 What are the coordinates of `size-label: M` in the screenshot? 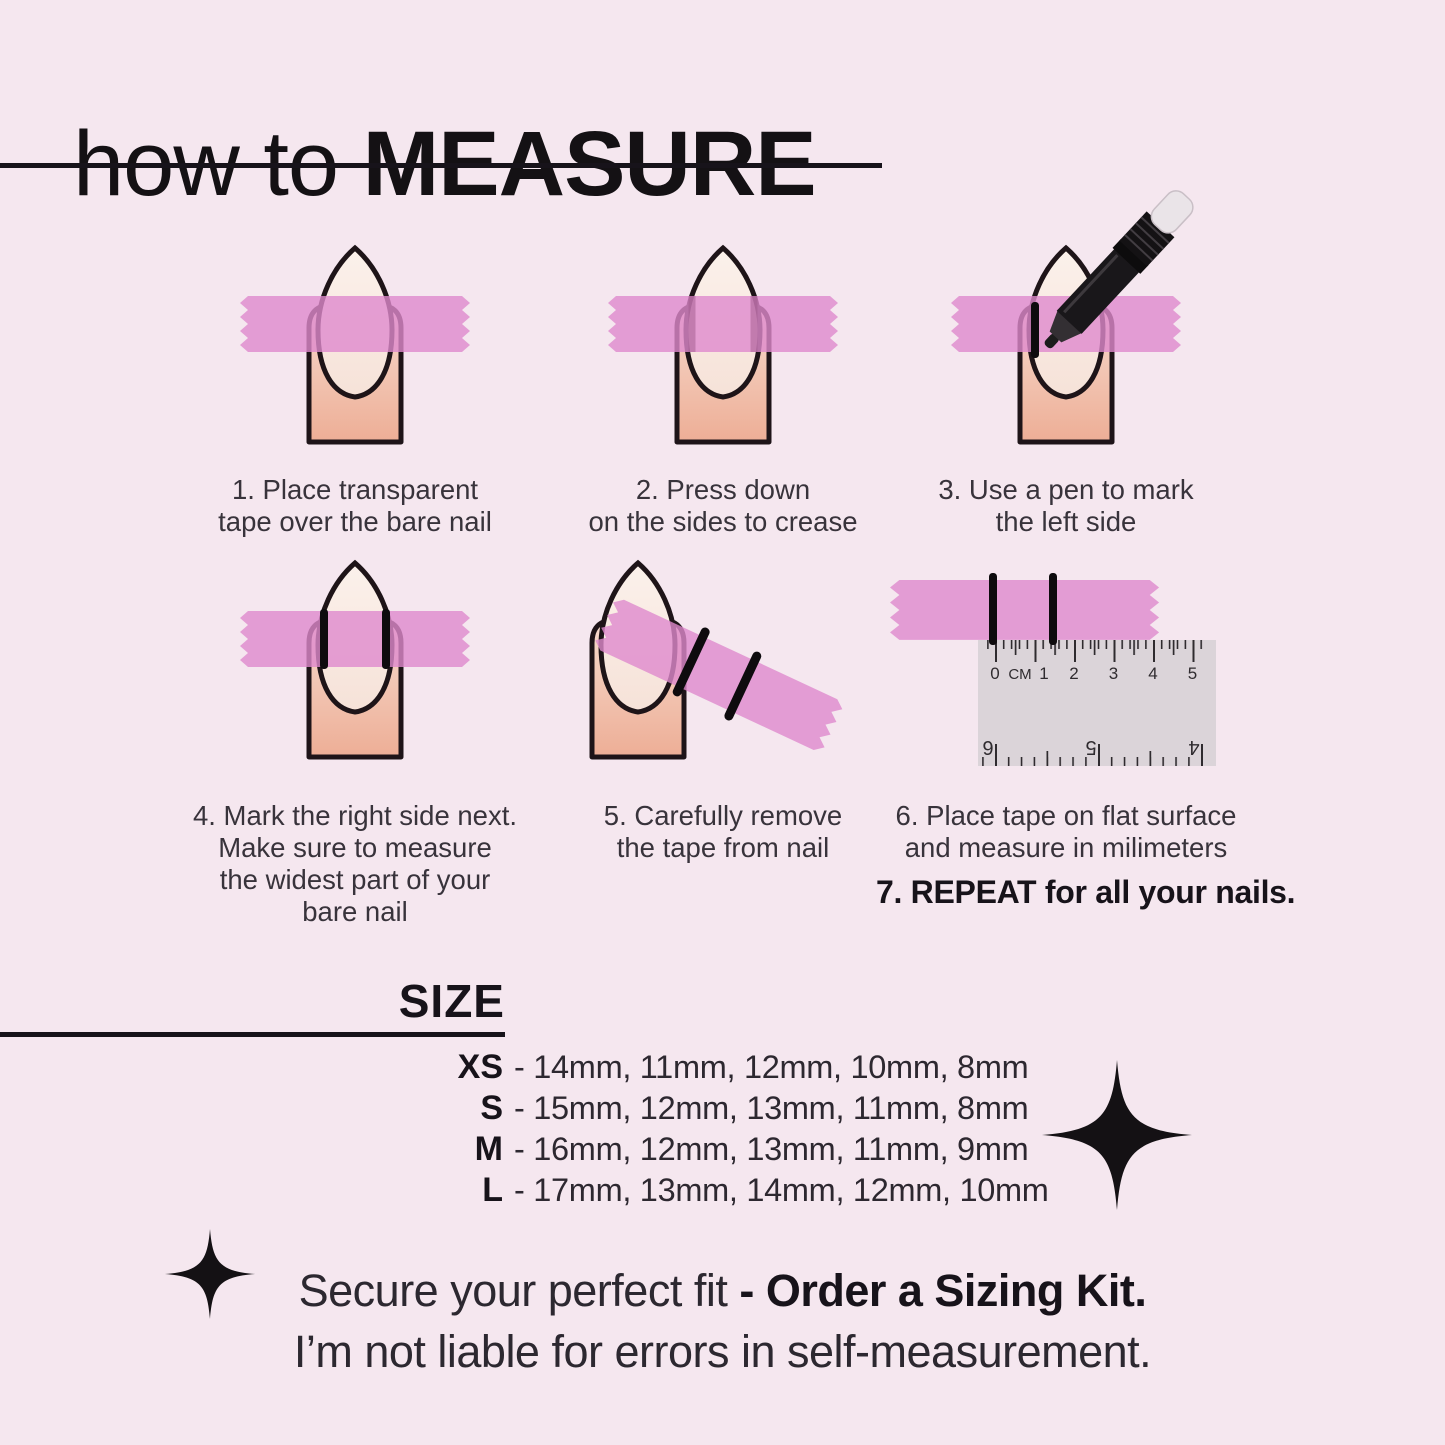 It's located at (488, 1149).